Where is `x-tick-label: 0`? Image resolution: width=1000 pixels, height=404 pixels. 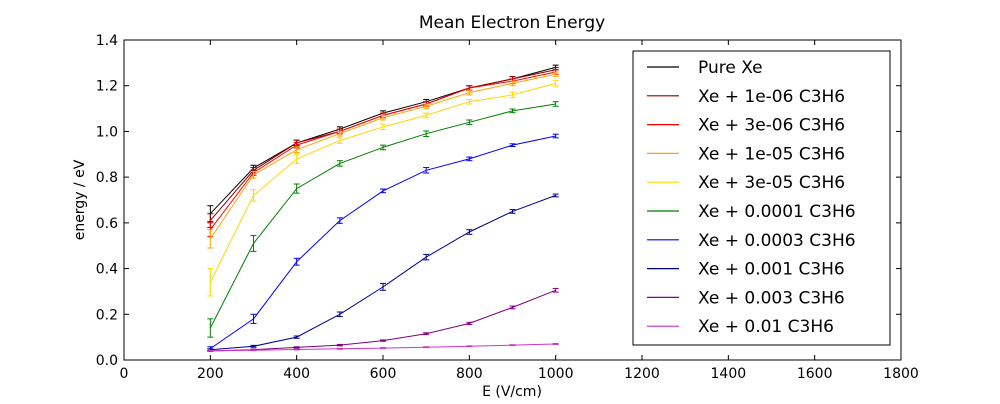
x-tick-label: 0 is located at coordinates (124, 374).